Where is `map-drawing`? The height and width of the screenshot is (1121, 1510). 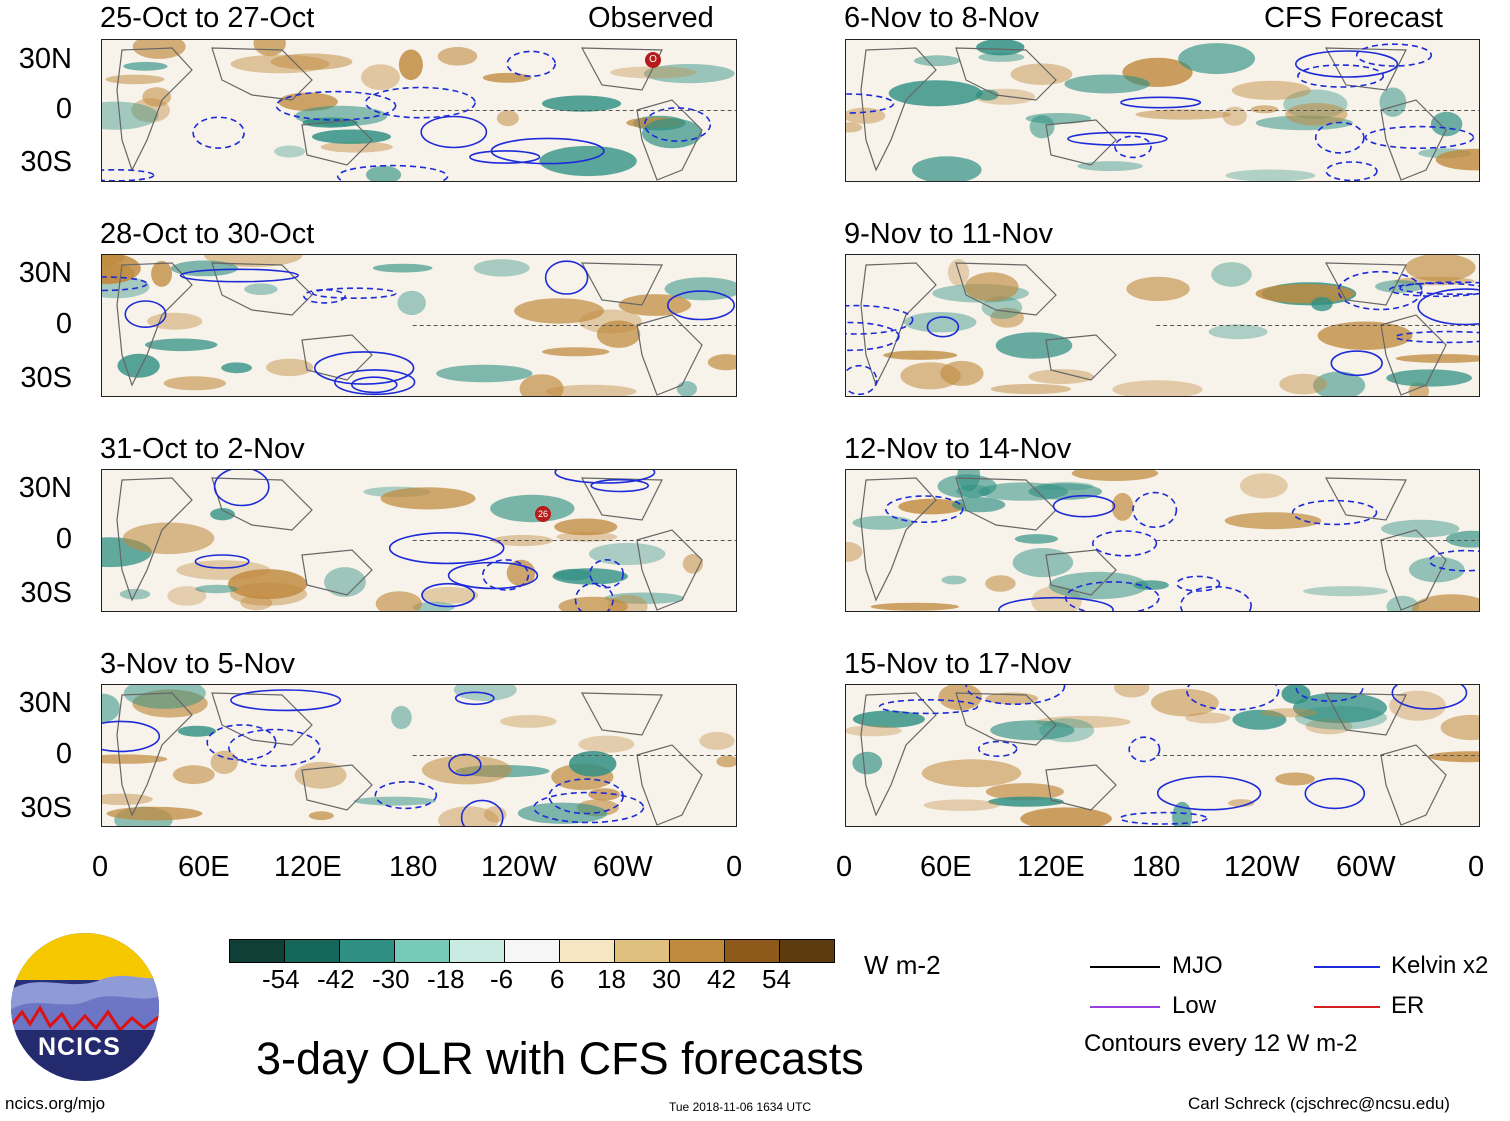 map-drawing is located at coordinates (1162, 110).